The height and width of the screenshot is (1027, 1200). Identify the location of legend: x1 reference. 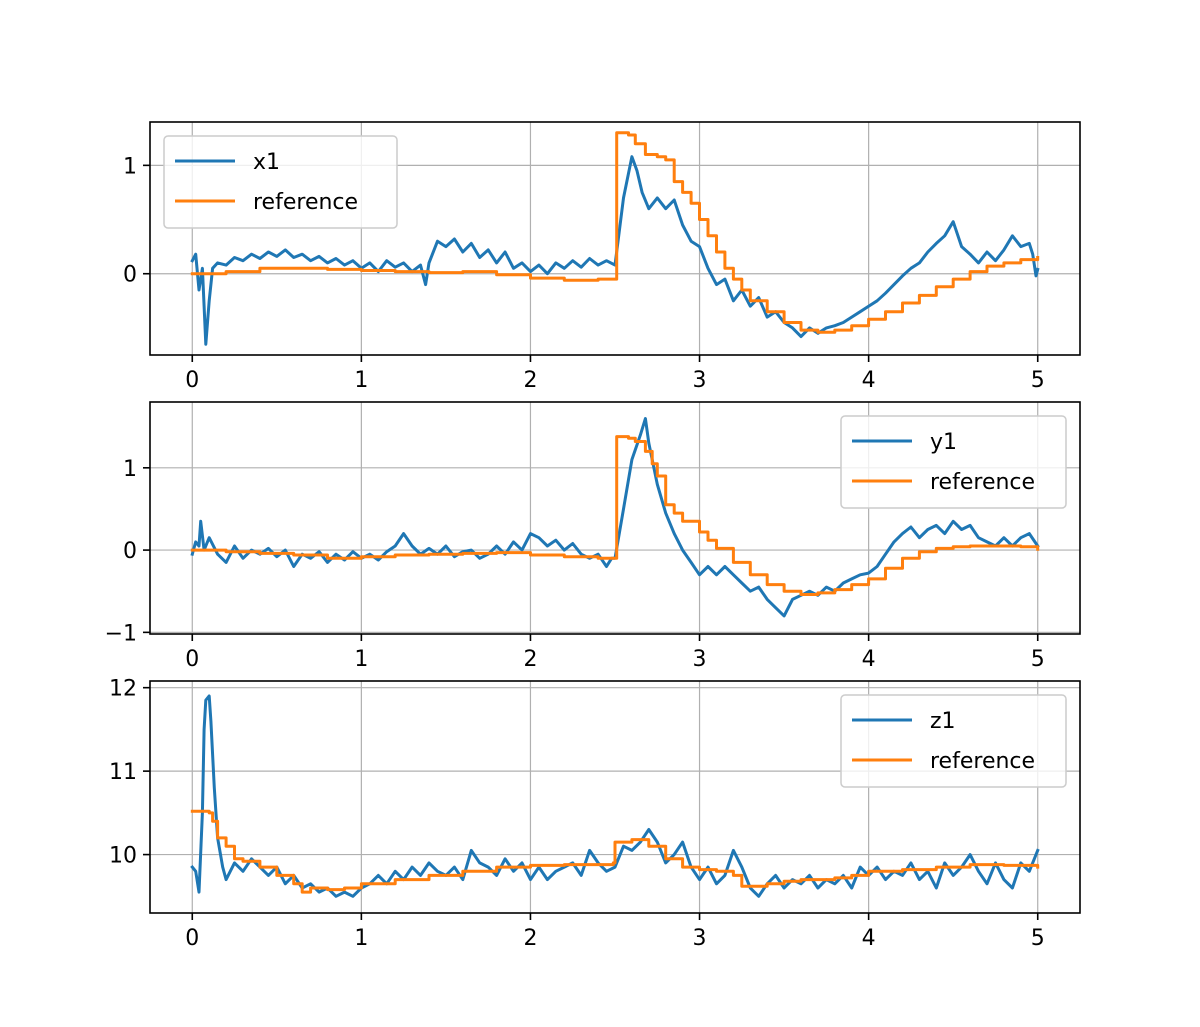
(280, 182).